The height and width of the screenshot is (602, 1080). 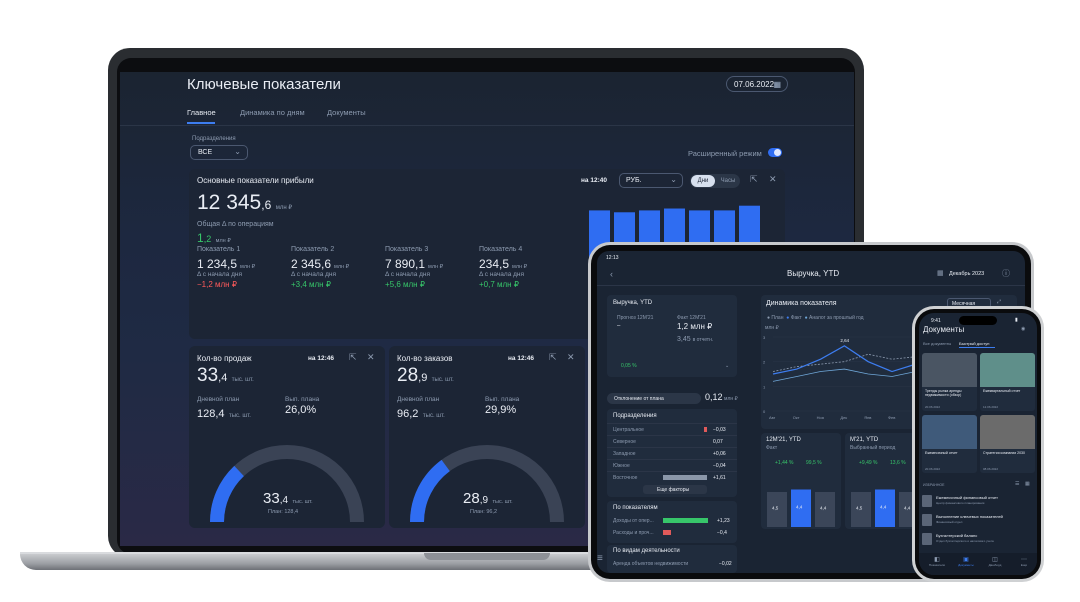 What do you see at coordinates (1017, 484) in the screenshot?
I see `list-view-icon: ☰` at bounding box center [1017, 484].